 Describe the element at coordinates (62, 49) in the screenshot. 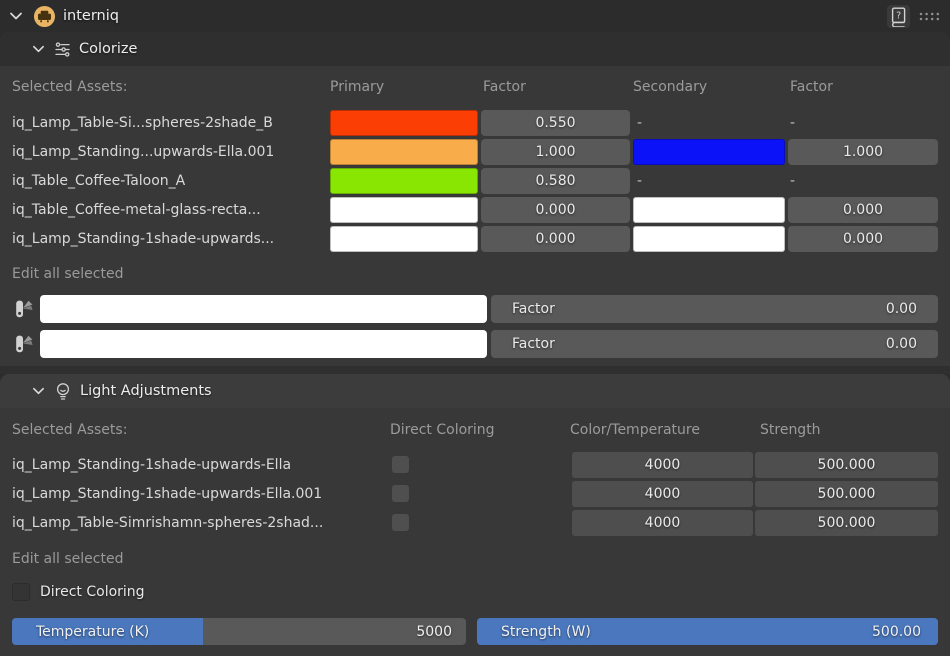

I see `sliders-settings-icon` at that location.